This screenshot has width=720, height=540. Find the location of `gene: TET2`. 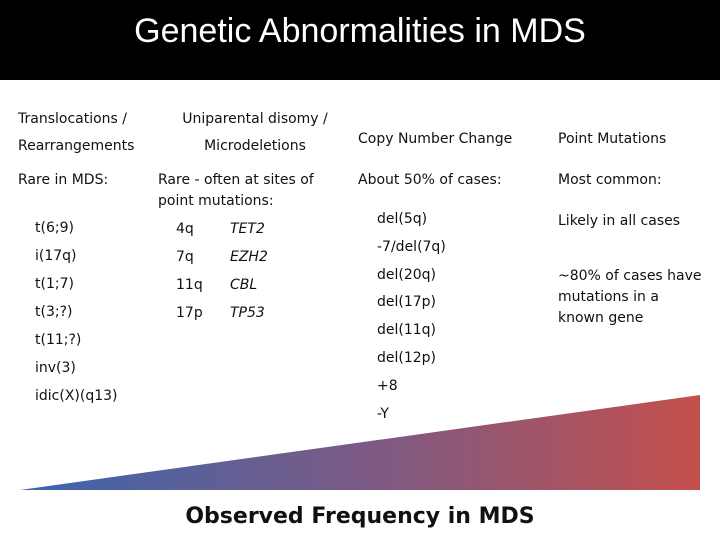

gene: TET2 is located at coordinates (247, 229).